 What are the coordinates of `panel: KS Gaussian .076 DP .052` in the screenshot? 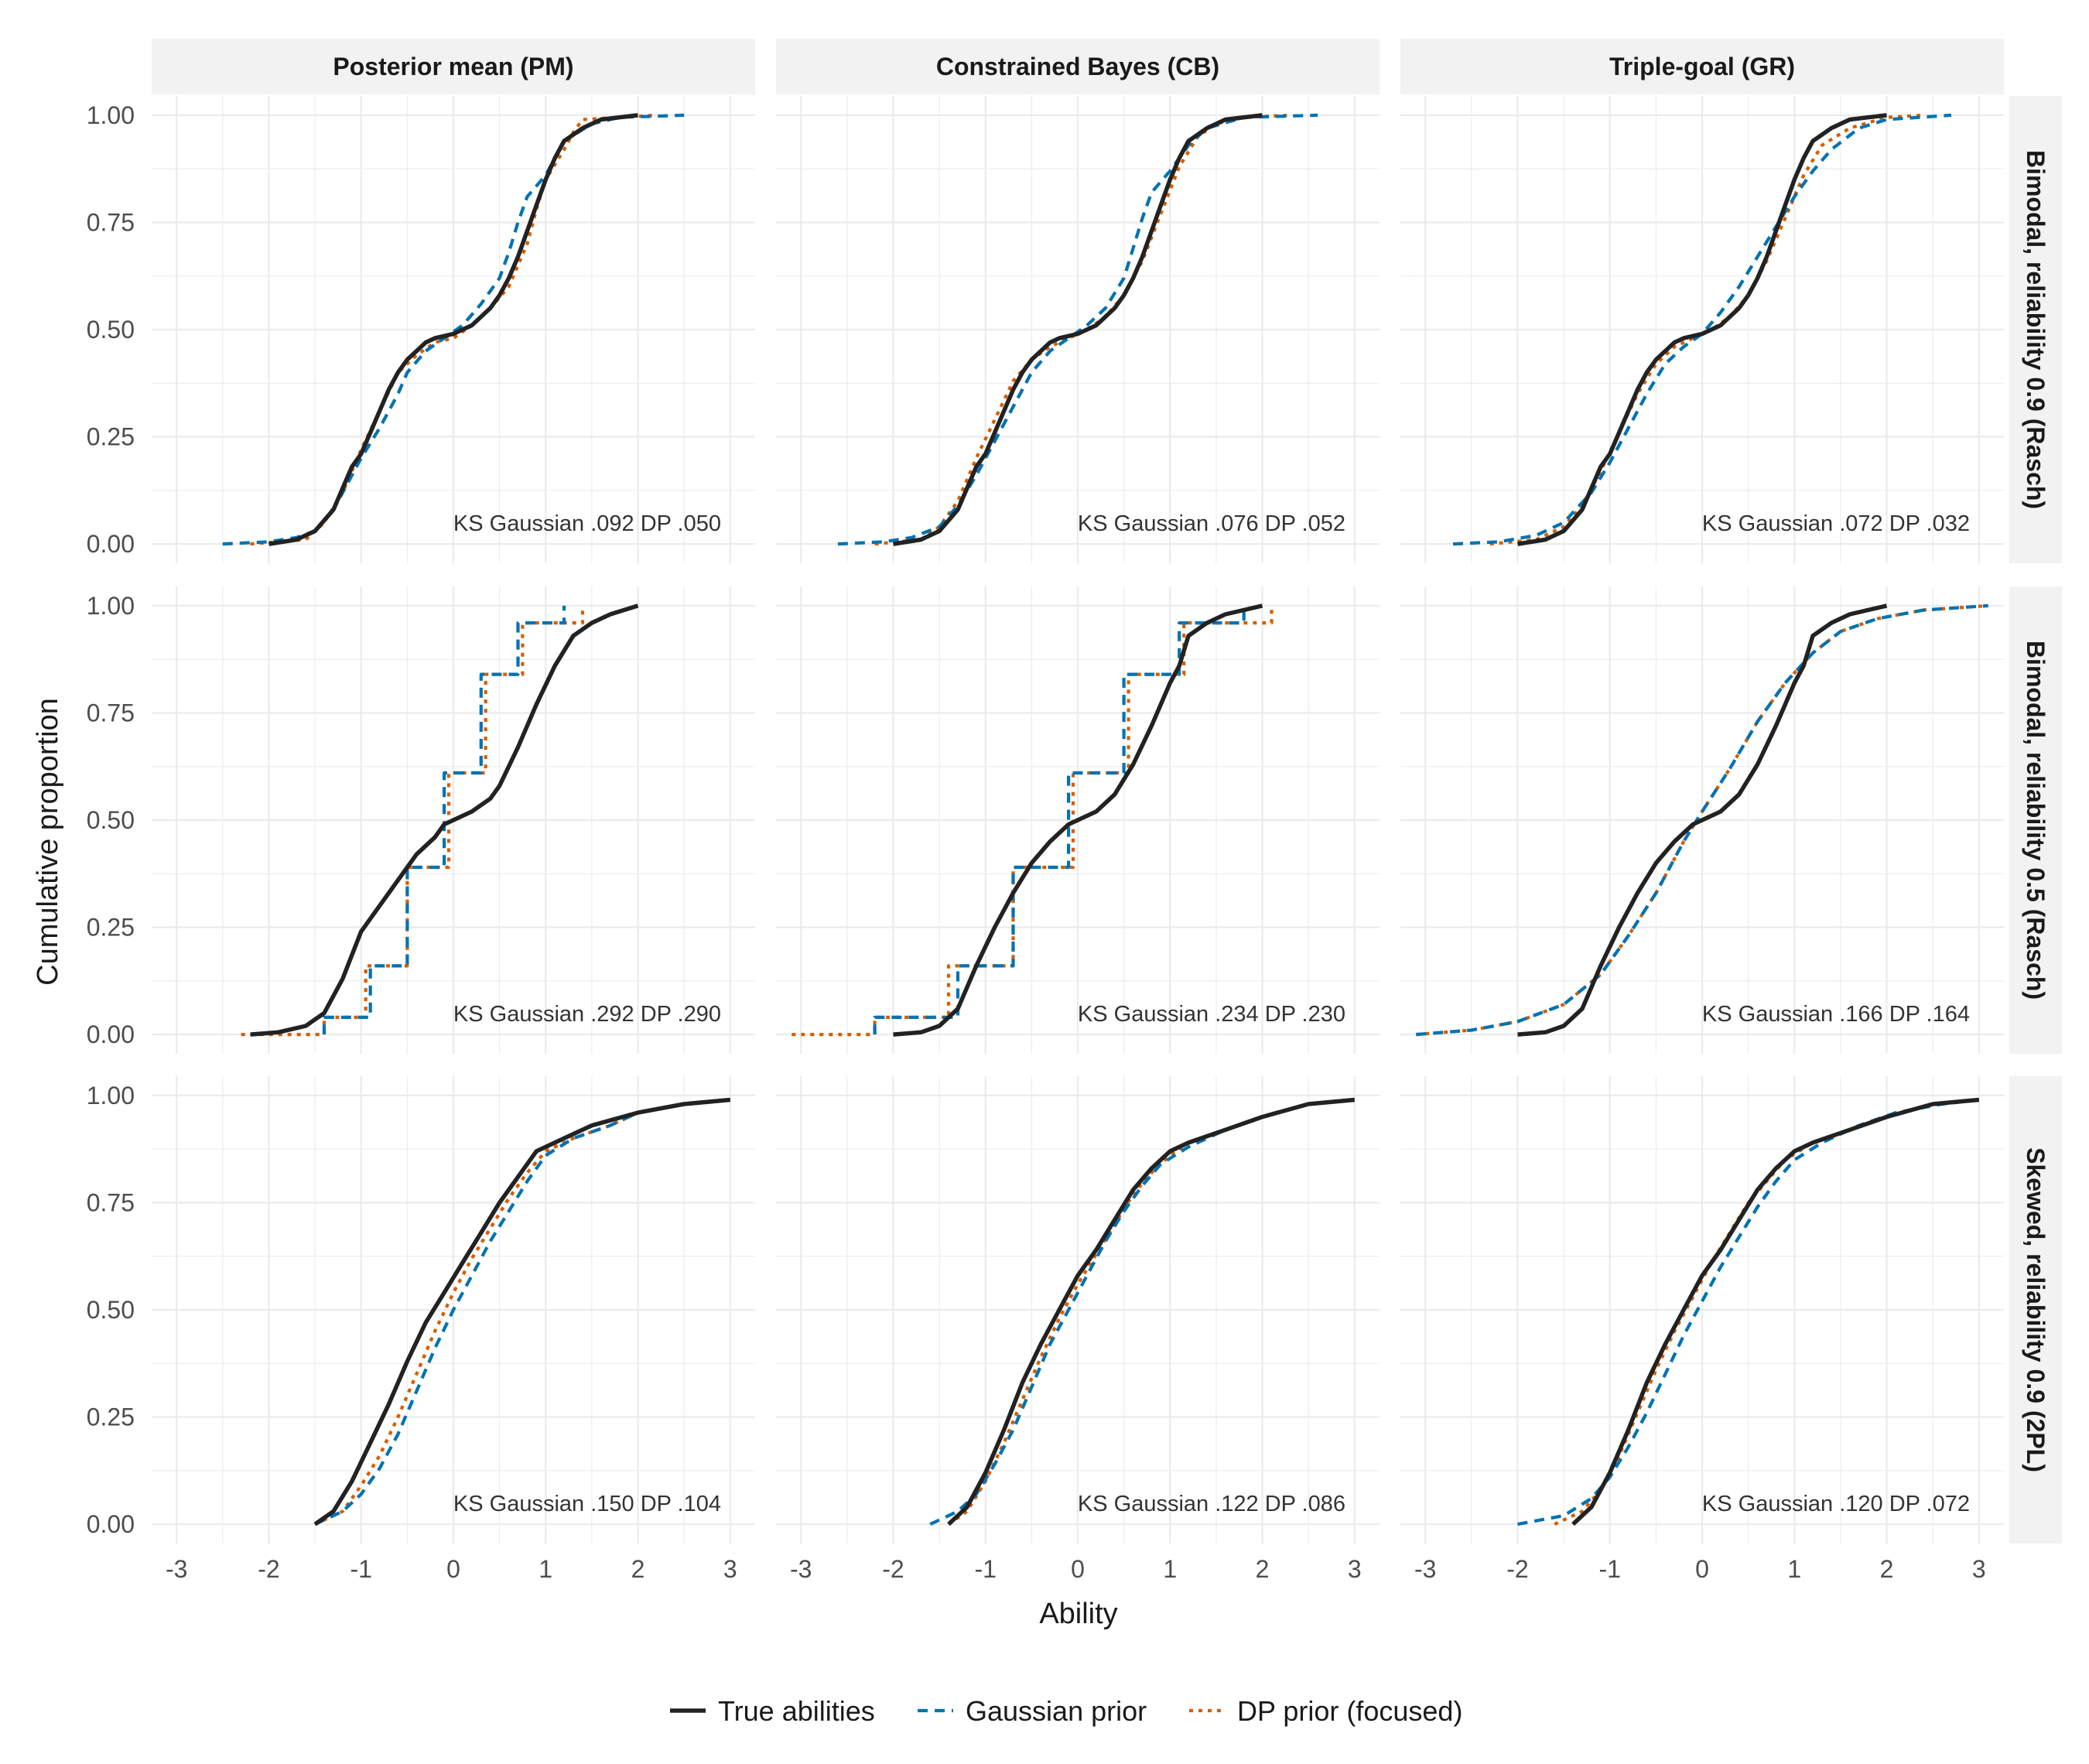 It's located at (1078, 329).